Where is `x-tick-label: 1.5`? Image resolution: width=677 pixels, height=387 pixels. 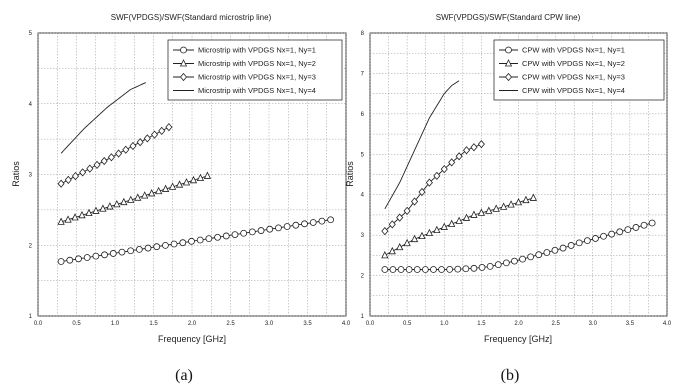
x-tick-label: 1.5 is located at coordinates (153, 324).